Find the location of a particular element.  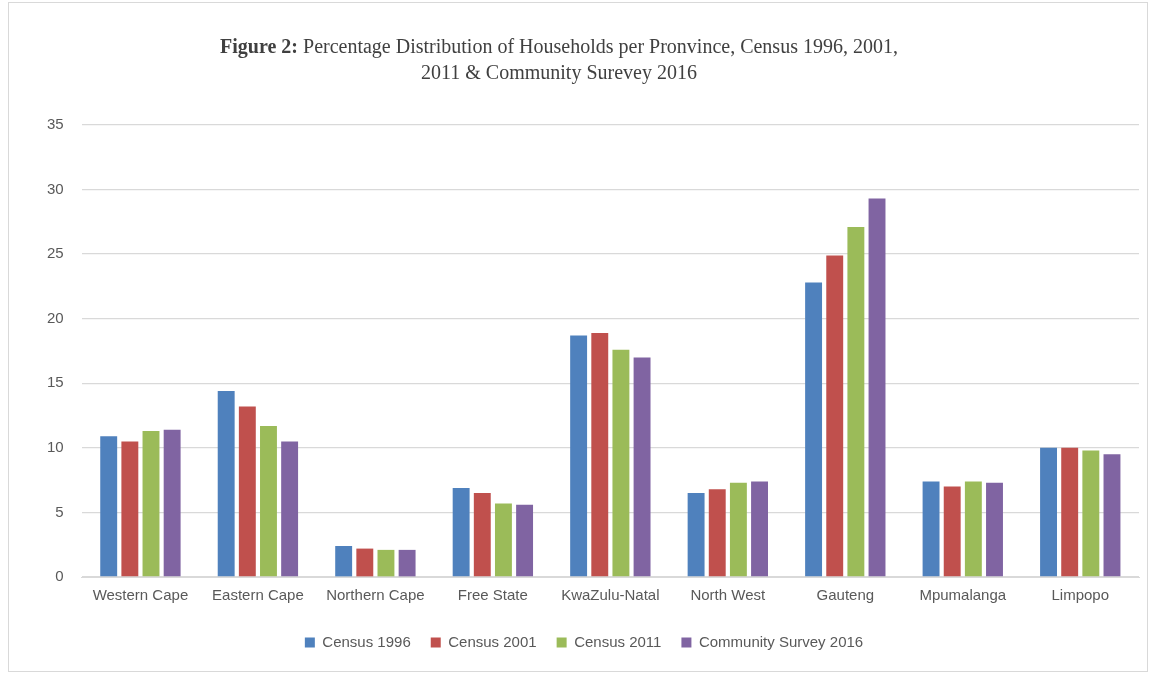

y-tick-label: 30 is located at coordinates (55, 188).